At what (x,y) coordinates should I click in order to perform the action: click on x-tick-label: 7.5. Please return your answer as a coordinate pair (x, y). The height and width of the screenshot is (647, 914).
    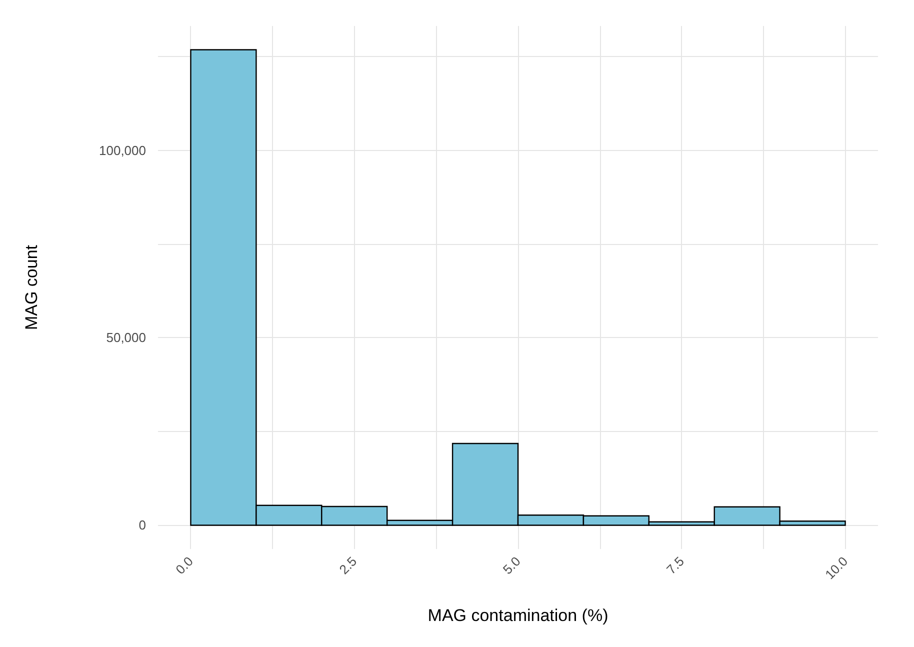
    Looking at the image, I should click on (675, 566).